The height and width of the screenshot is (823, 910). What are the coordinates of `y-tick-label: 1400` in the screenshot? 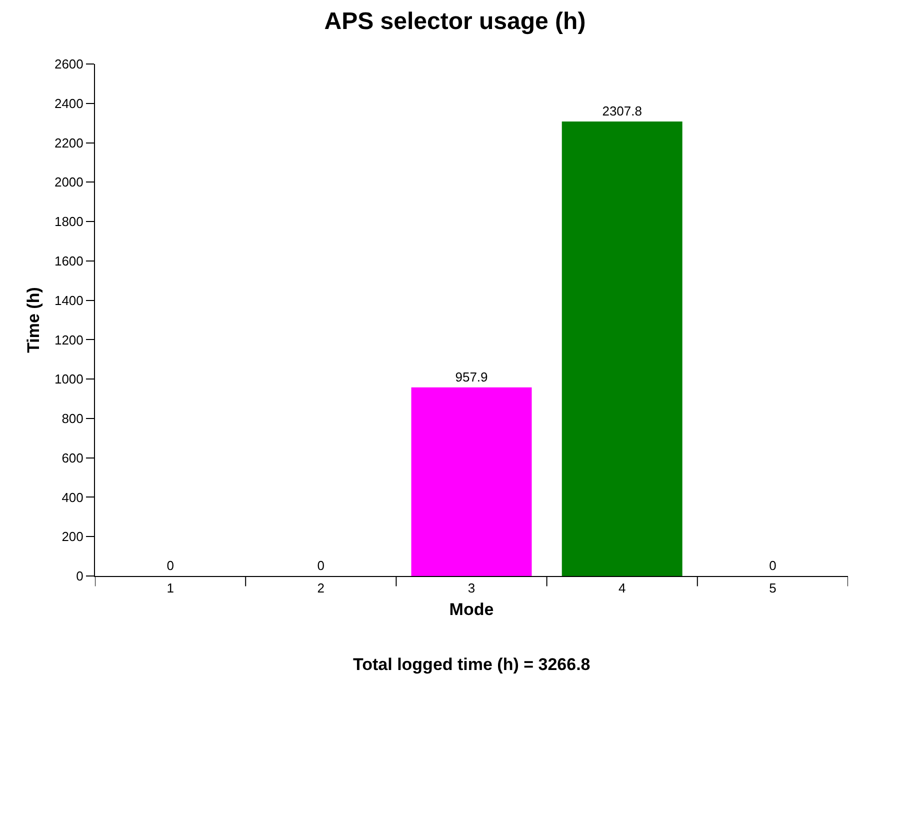 It's located at (69, 300).